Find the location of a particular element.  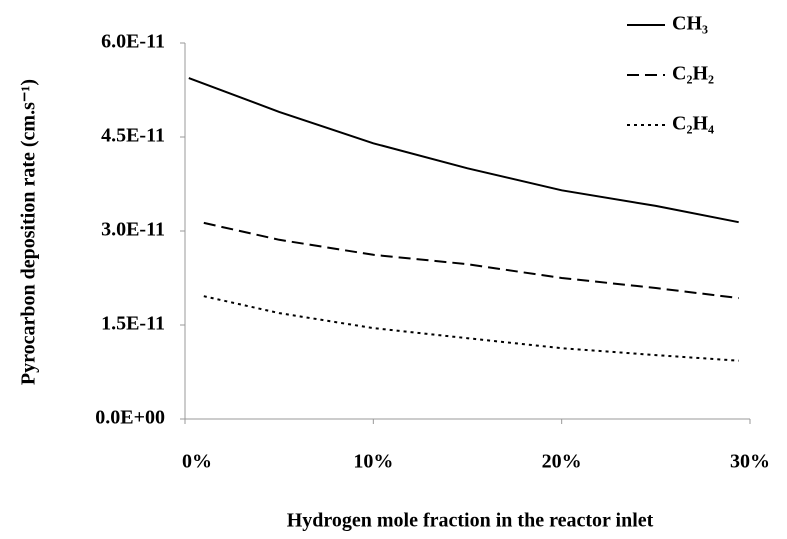

y-tick-label: 1.5E-11 is located at coordinates (133, 324).